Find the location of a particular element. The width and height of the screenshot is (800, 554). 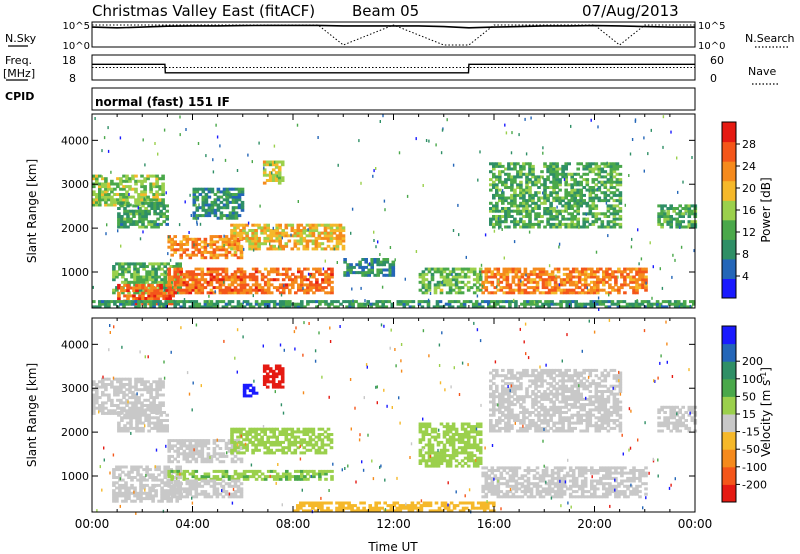

colorbar-tick-label: 8 is located at coordinates (745, 254).